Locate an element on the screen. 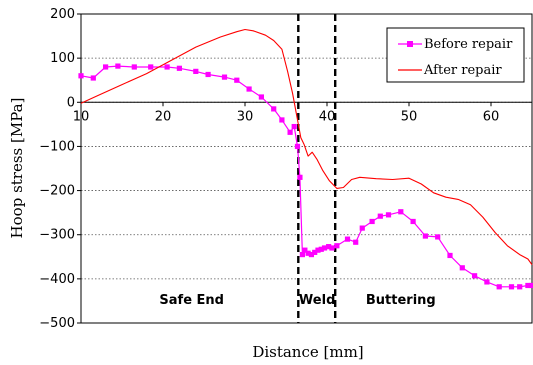 This screenshot has width=533, height=365. y-tick-label: −100 is located at coordinates (57, 146).